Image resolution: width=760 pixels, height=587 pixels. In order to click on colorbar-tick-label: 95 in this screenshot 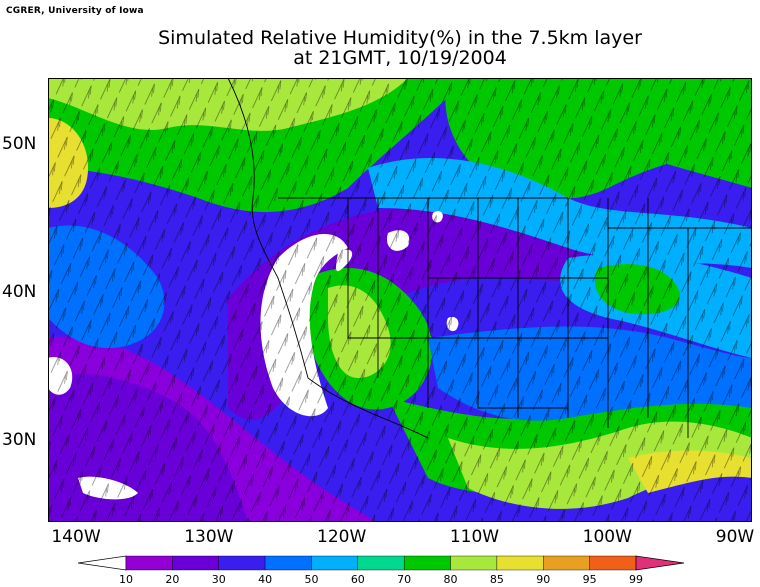, I will do `click(589, 579)`.